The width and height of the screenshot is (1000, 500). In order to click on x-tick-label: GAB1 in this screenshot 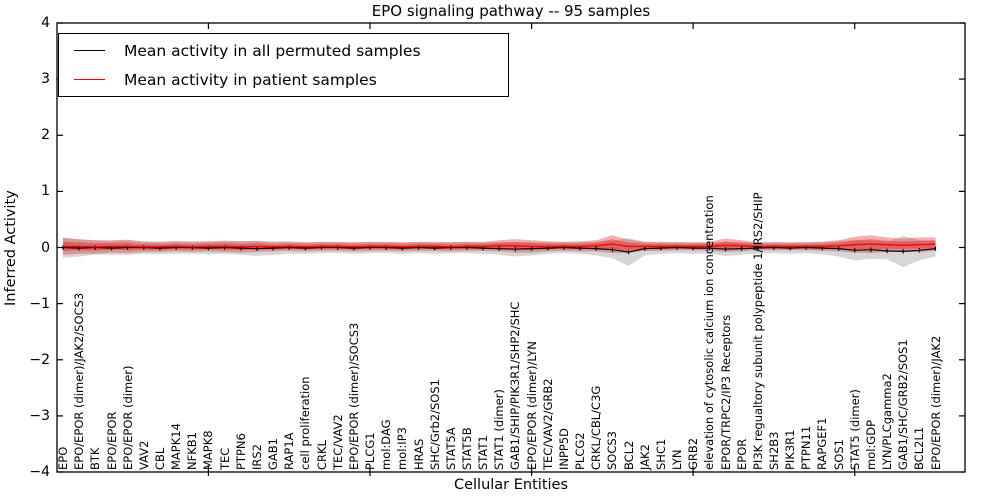, I will do `click(273, 454)`.